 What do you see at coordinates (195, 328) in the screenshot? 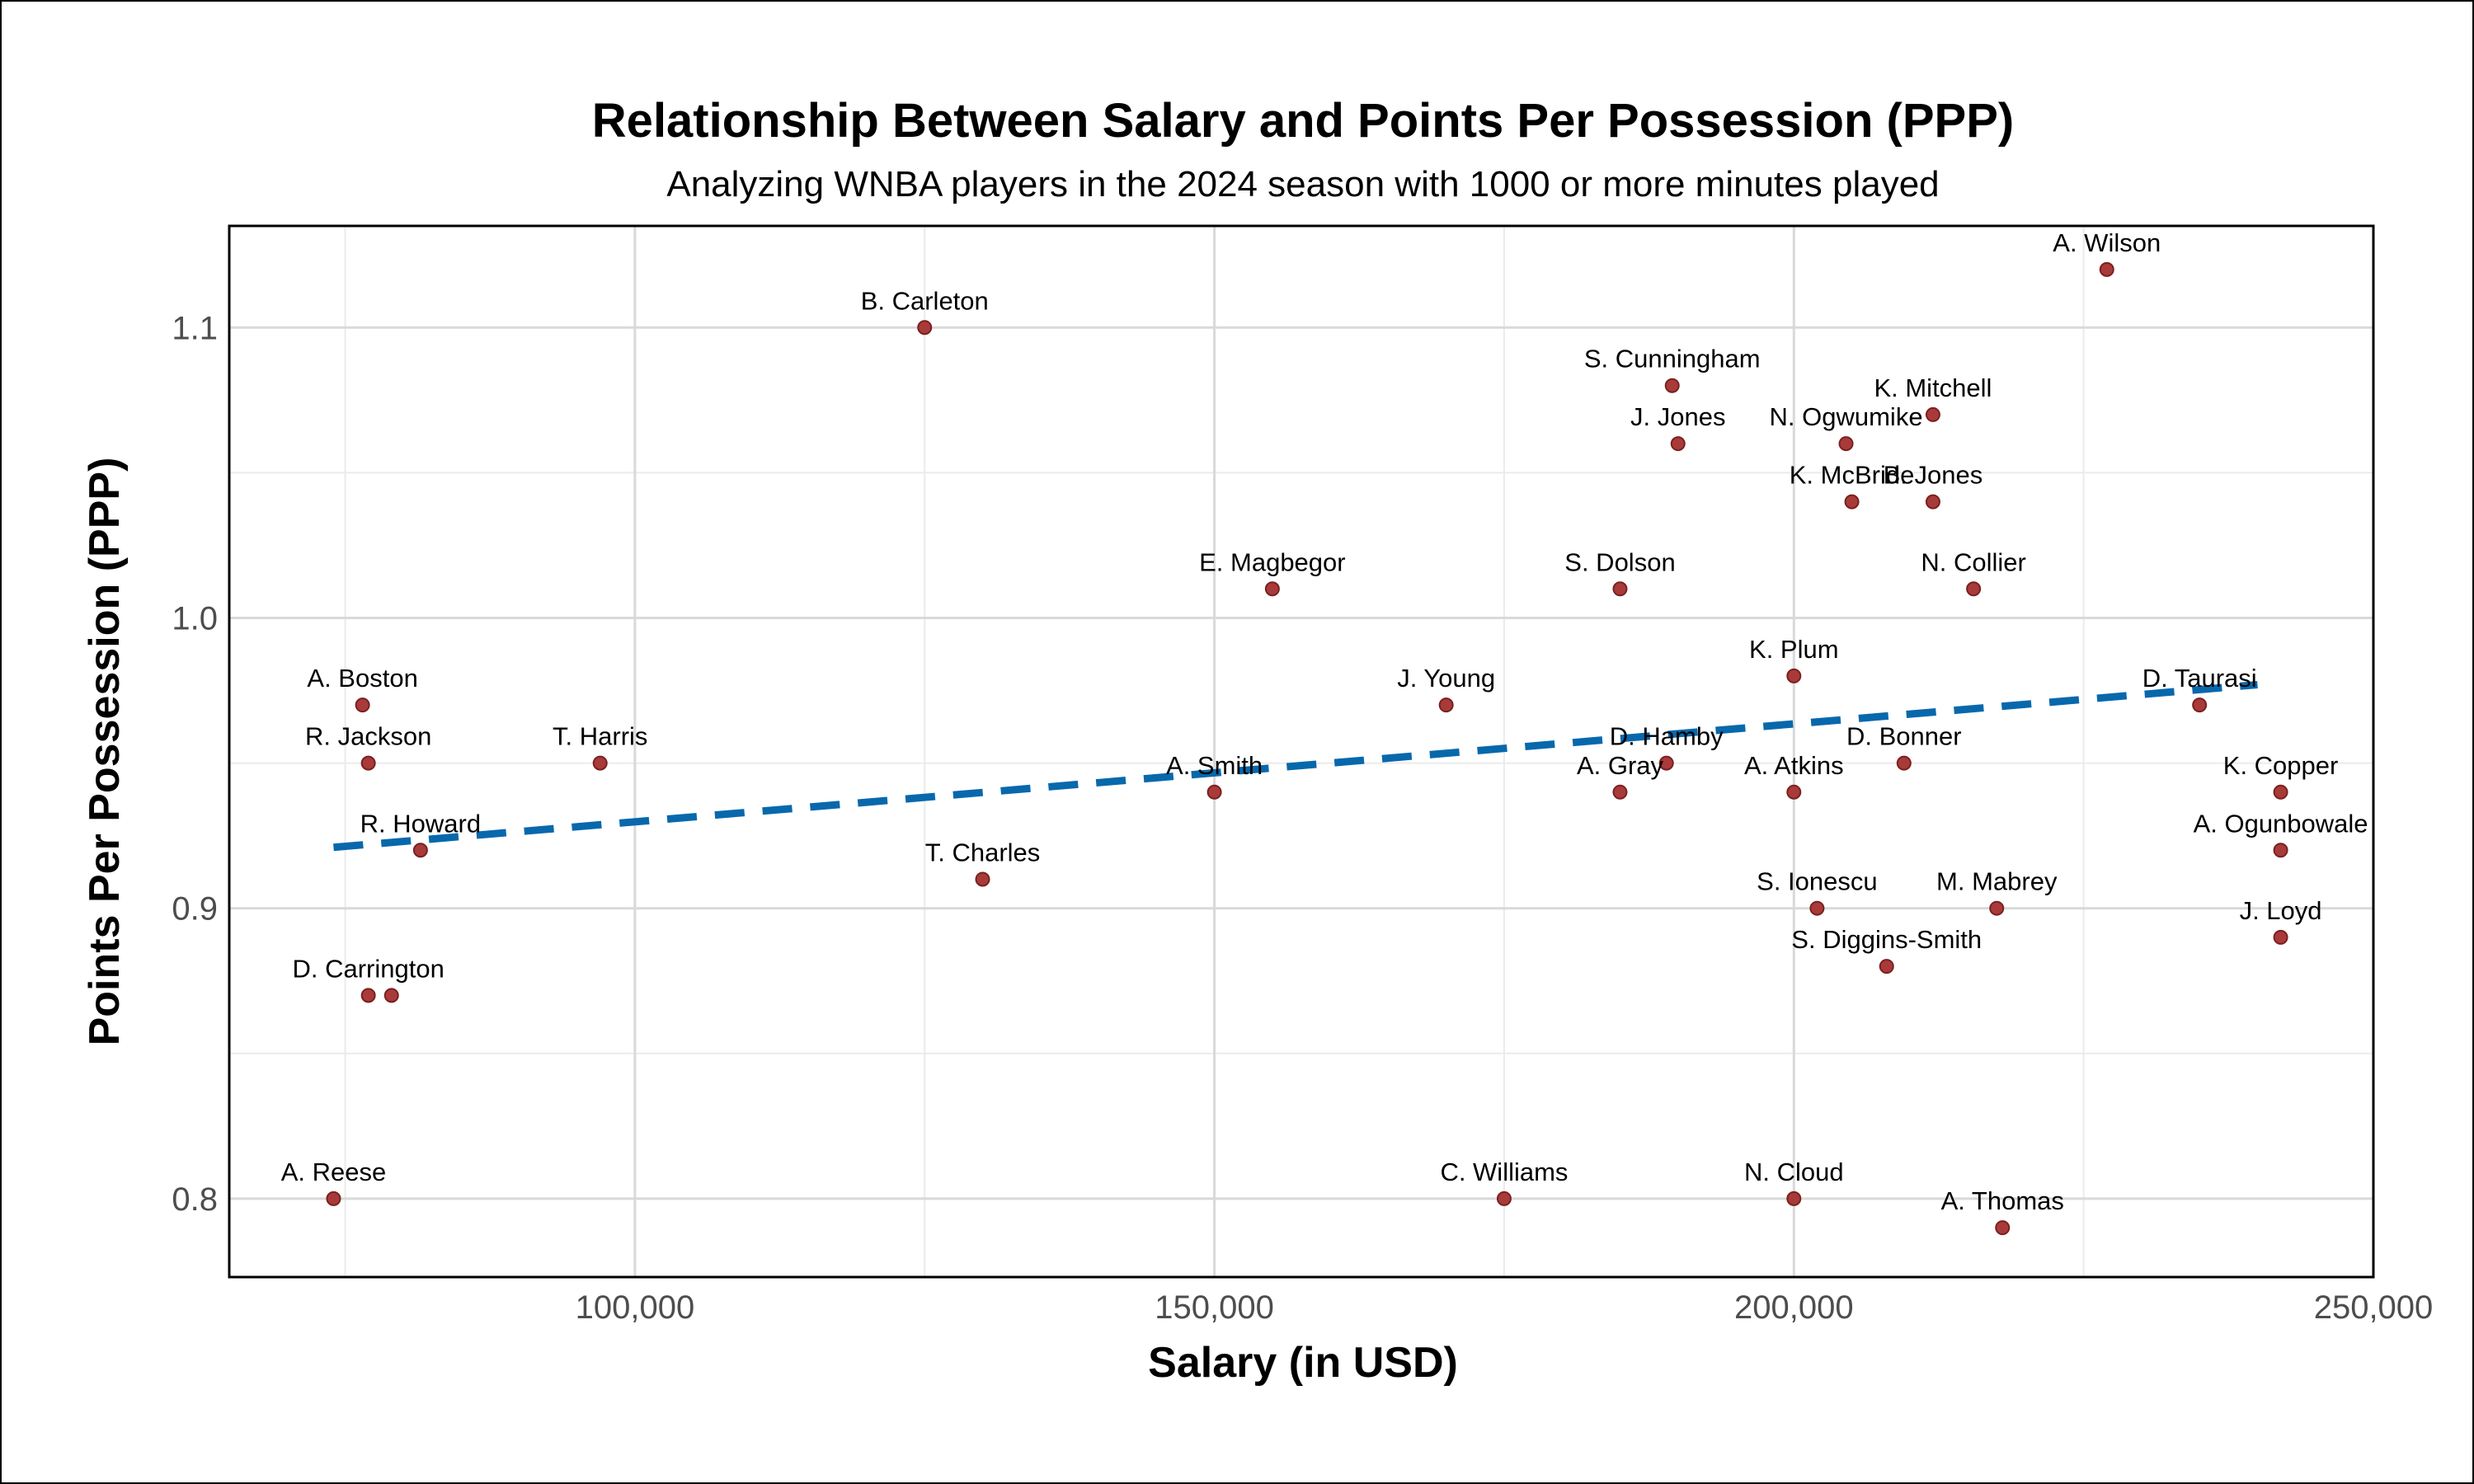
I see `y-tick-label: 1.1` at bounding box center [195, 328].